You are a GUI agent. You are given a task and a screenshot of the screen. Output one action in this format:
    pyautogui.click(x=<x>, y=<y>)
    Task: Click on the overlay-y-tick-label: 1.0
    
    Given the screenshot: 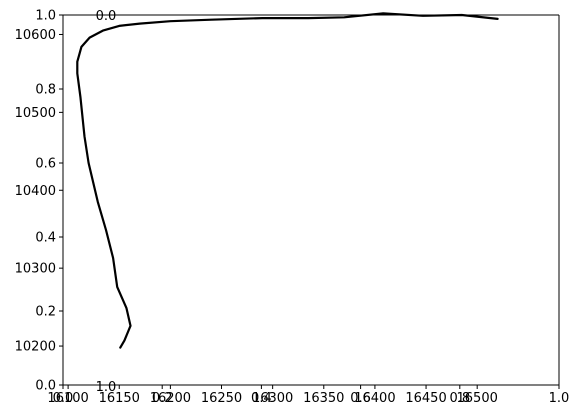 What is the action you would take?
    pyautogui.click(x=45, y=16)
    